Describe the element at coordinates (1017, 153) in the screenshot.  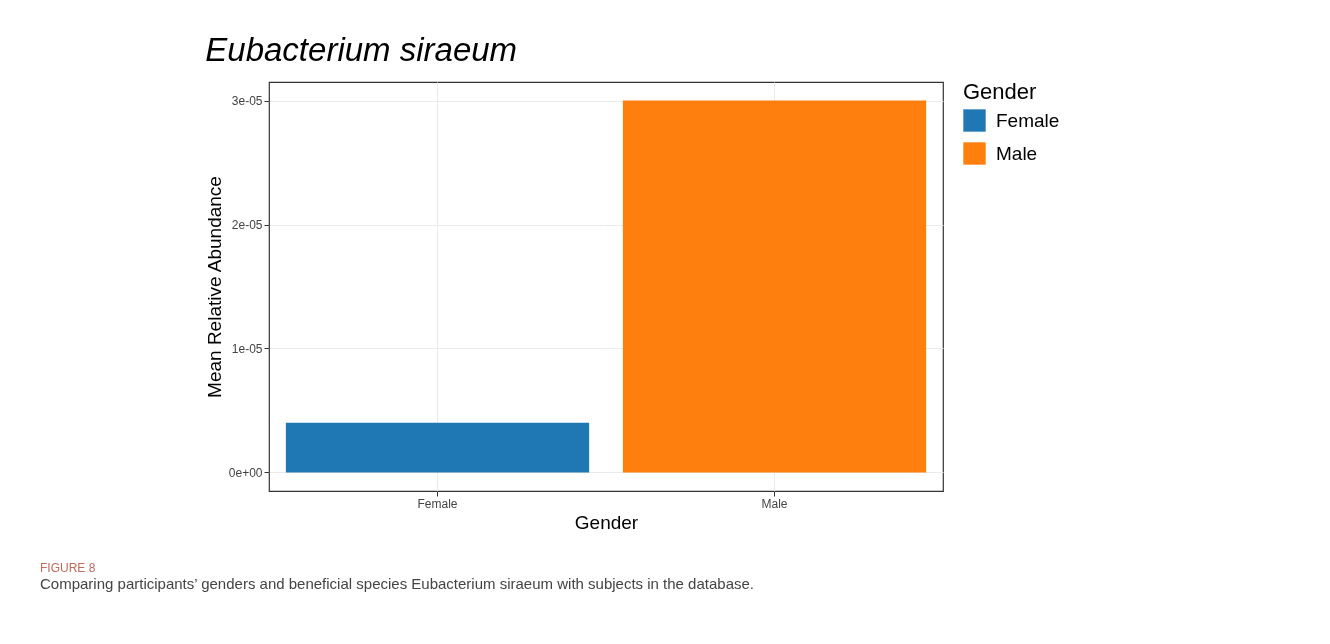
I see `legend-label: Male` at that location.